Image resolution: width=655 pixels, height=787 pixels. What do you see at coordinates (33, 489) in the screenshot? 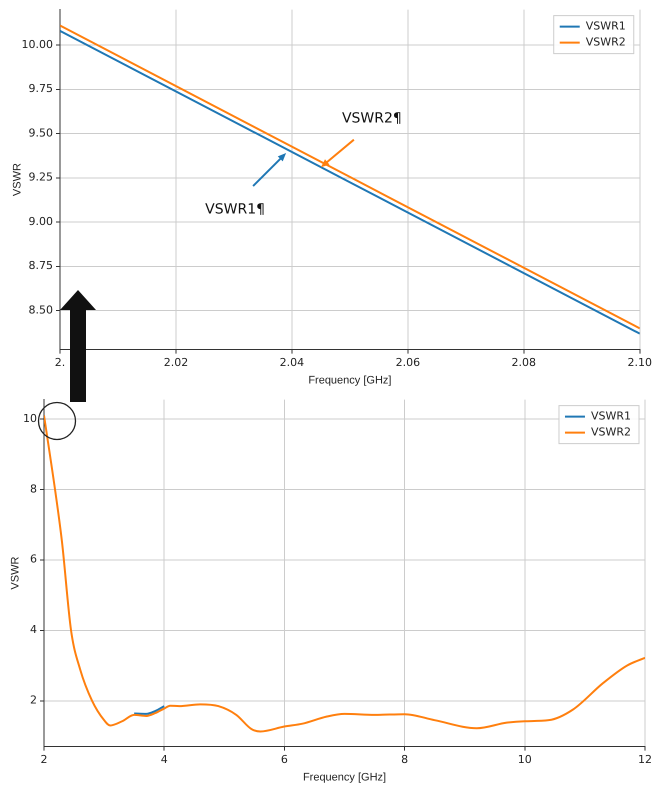
I see `y-tick-label: 8` at bounding box center [33, 489].